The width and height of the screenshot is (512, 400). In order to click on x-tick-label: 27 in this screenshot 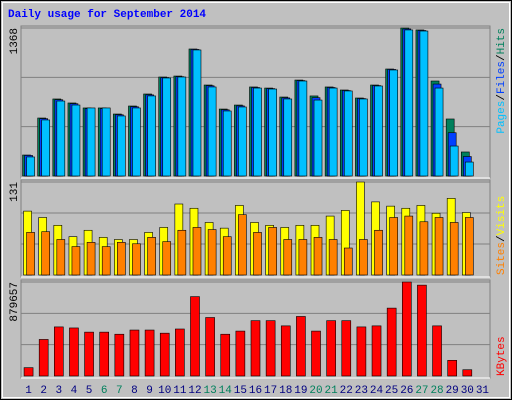, I will do `click(421, 391)`.